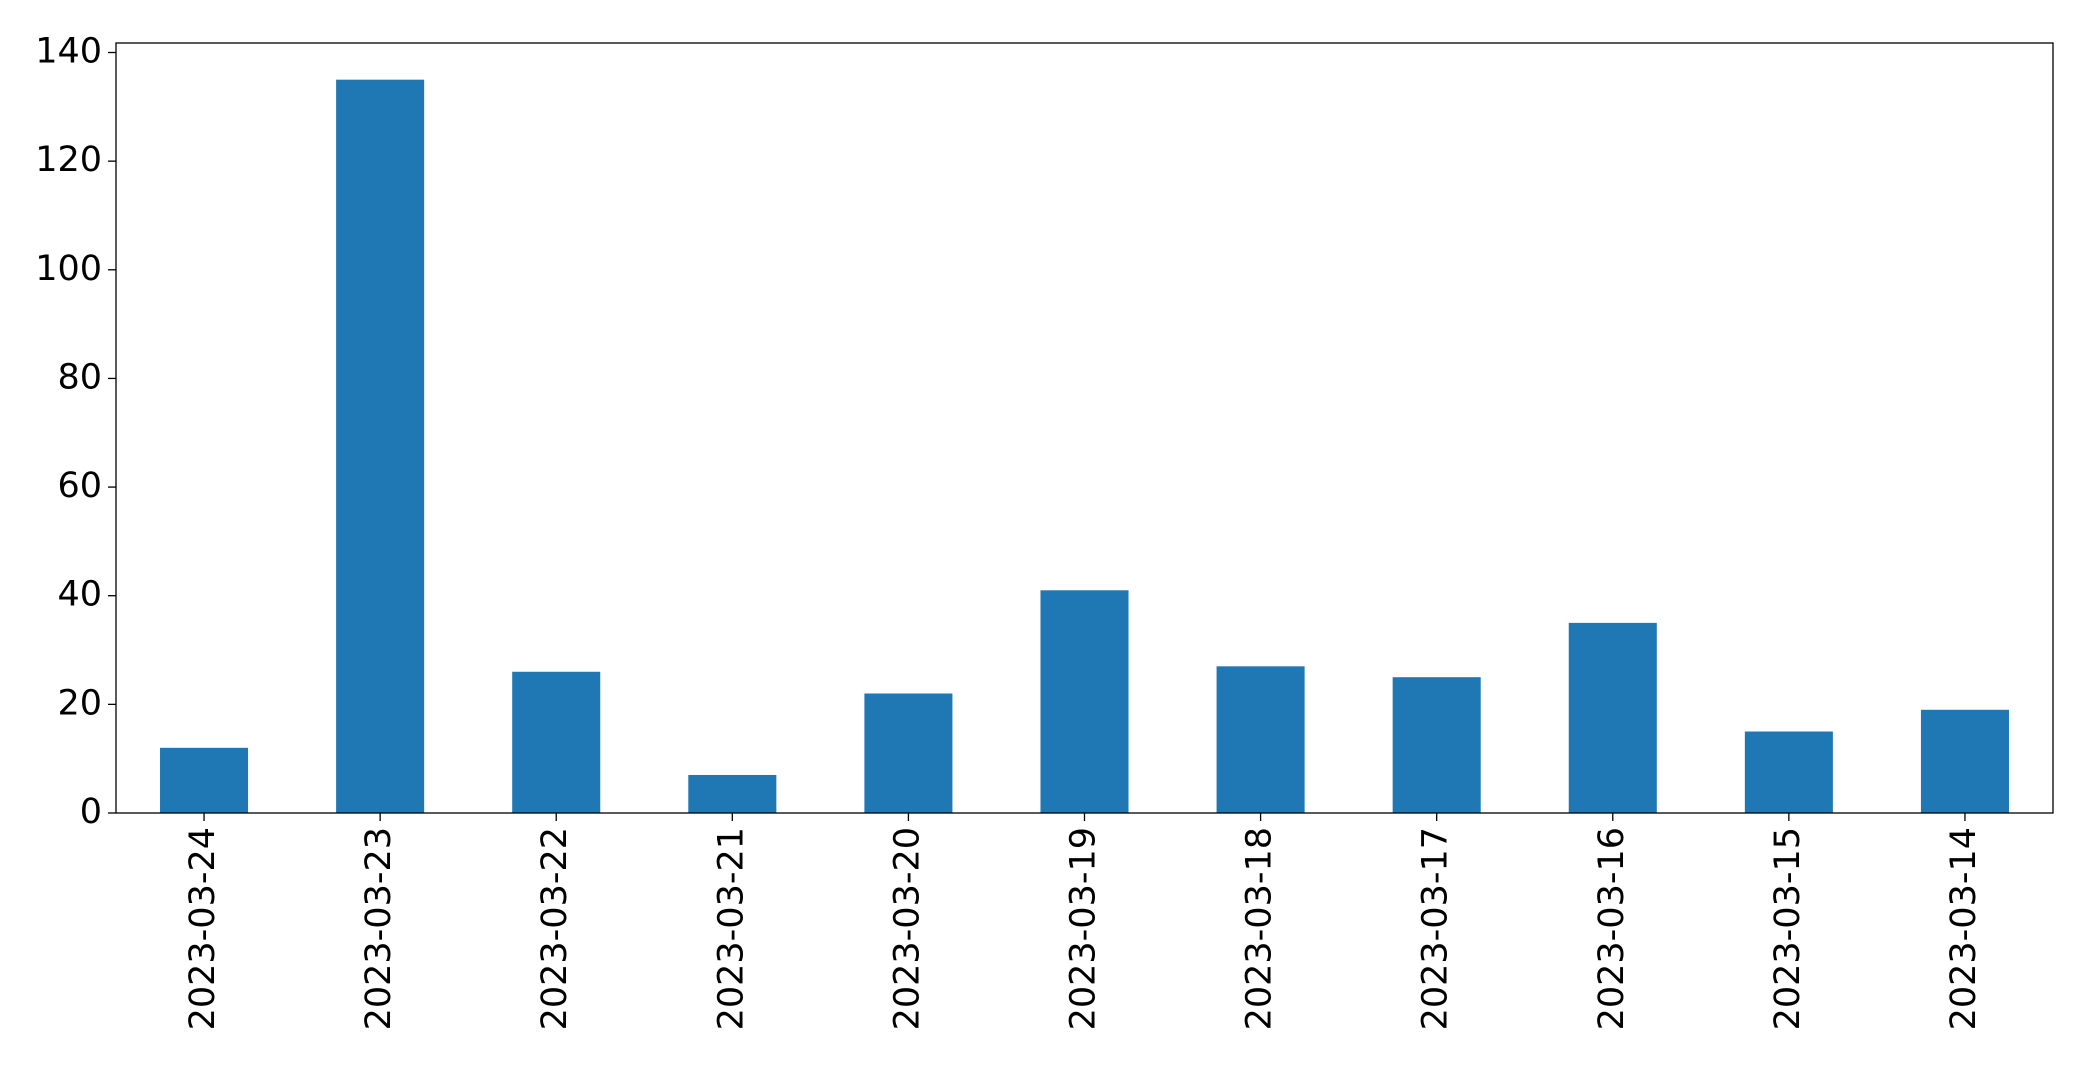 This screenshot has width=2093, height=1065. Describe the element at coordinates (731, 928) in the screenshot. I see `x-tick-label: 2023-03-21` at that location.